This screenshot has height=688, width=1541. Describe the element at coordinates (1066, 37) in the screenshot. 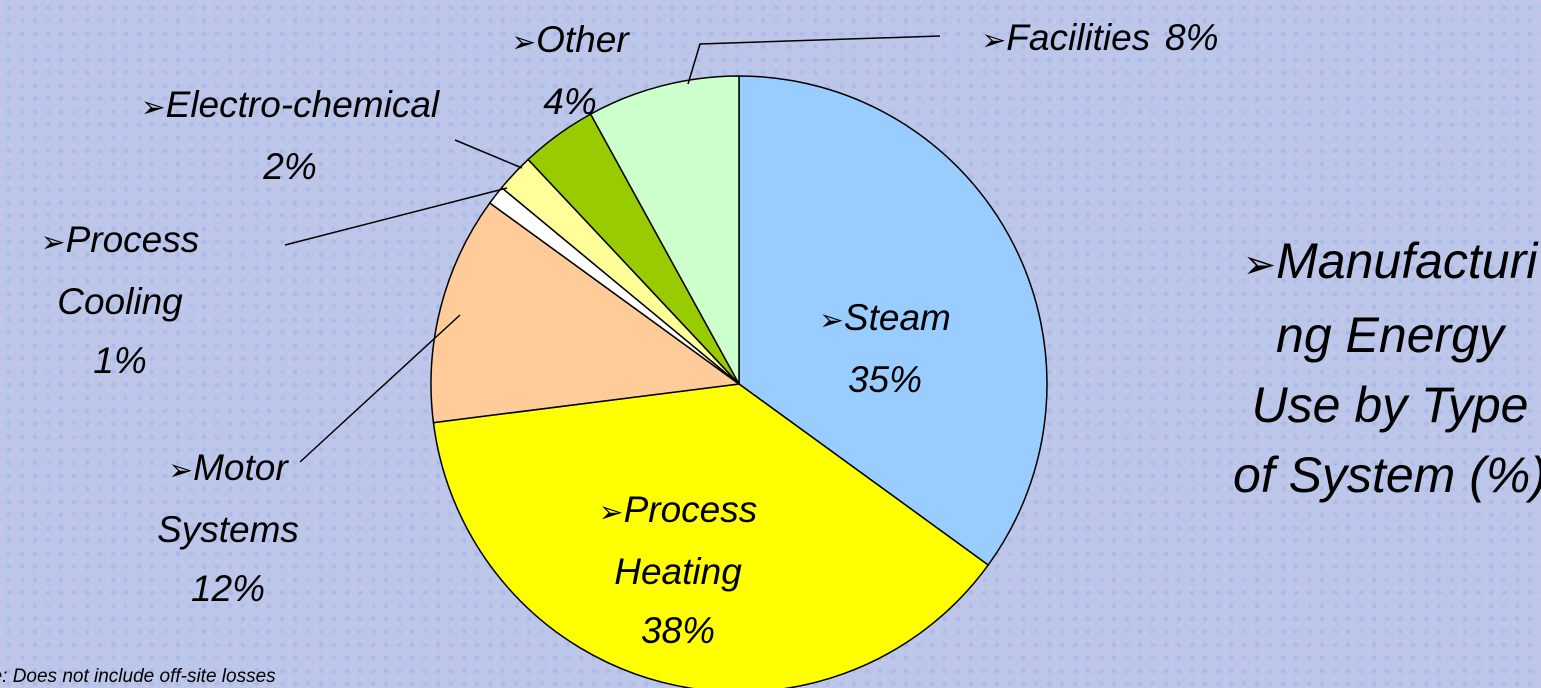

I see `category-label: Facilities` at that location.